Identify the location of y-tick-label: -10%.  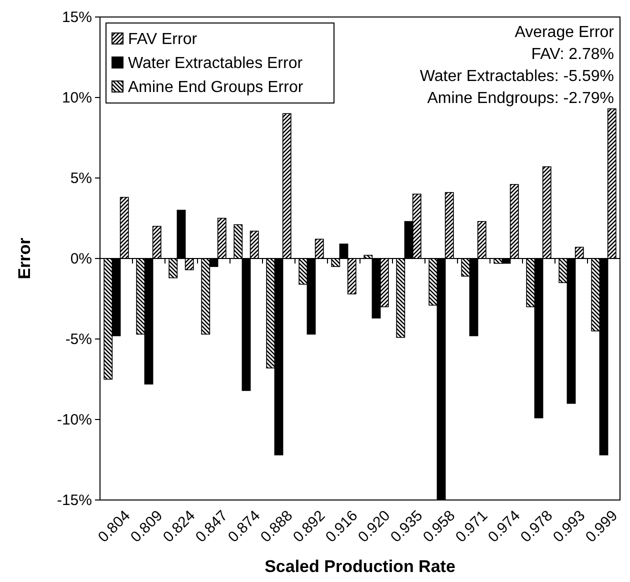
(74, 419).